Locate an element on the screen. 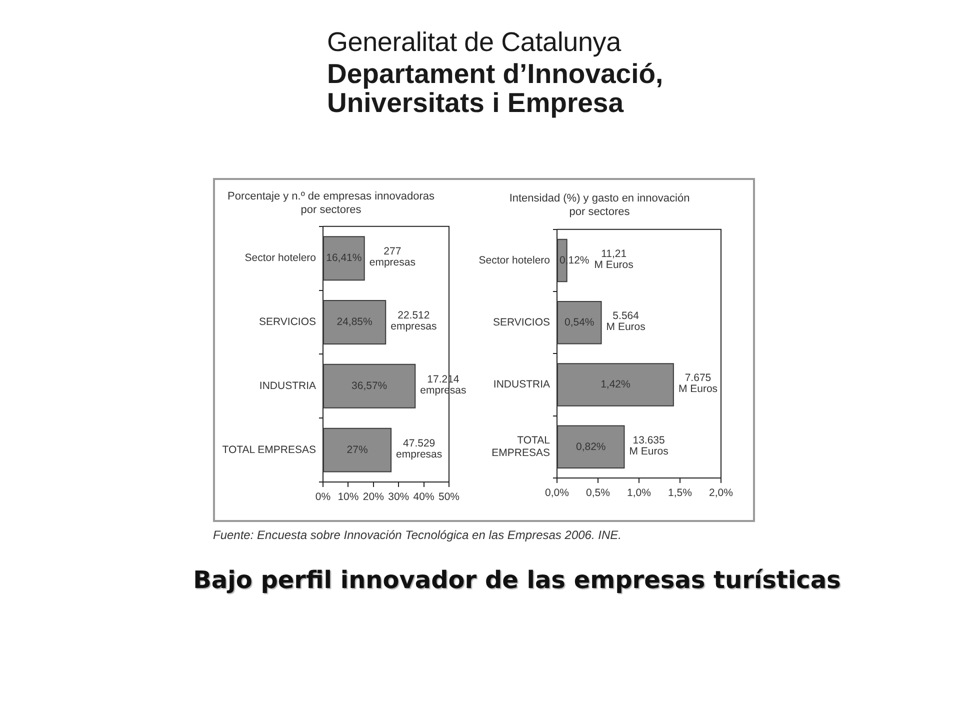  x-tick-label: 40% is located at coordinates (423, 497).